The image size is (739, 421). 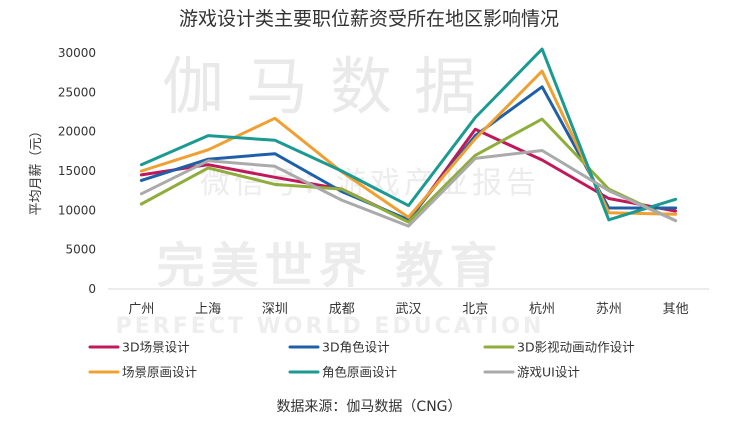 I want to click on legend-item: 3D角色设计, so click(x=339, y=347).